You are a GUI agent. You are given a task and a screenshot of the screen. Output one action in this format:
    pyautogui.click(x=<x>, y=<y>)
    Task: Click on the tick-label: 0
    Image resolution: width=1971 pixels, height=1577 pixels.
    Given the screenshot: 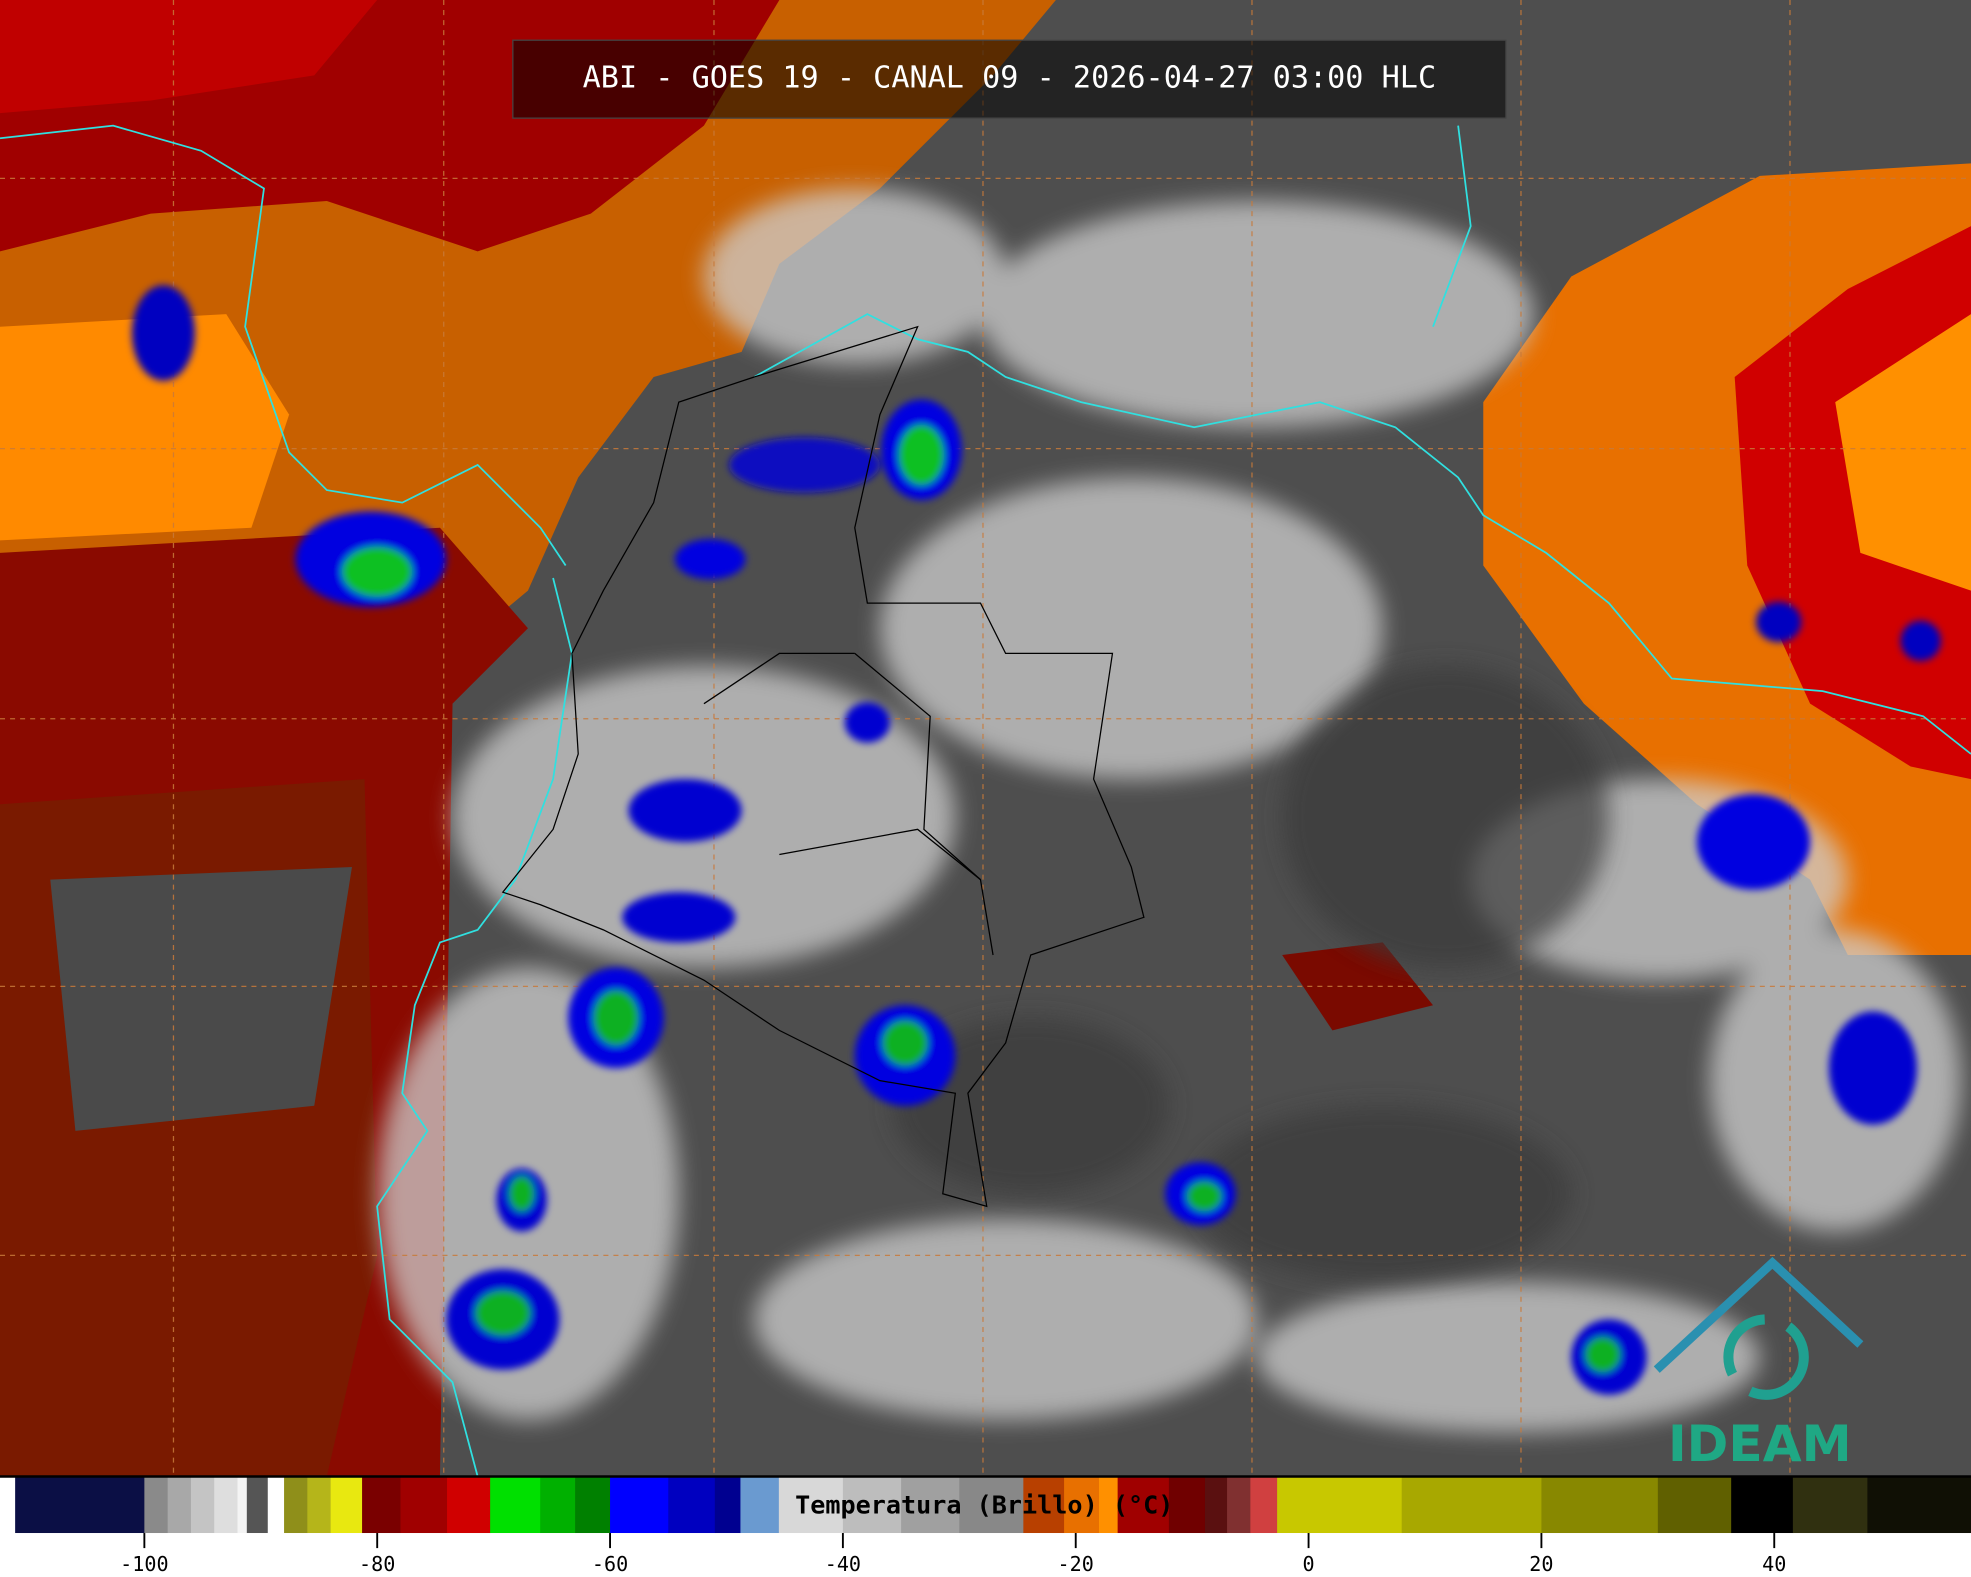 What is the action you would take?
    pyautogui.click(x=1309, y=1564)
    